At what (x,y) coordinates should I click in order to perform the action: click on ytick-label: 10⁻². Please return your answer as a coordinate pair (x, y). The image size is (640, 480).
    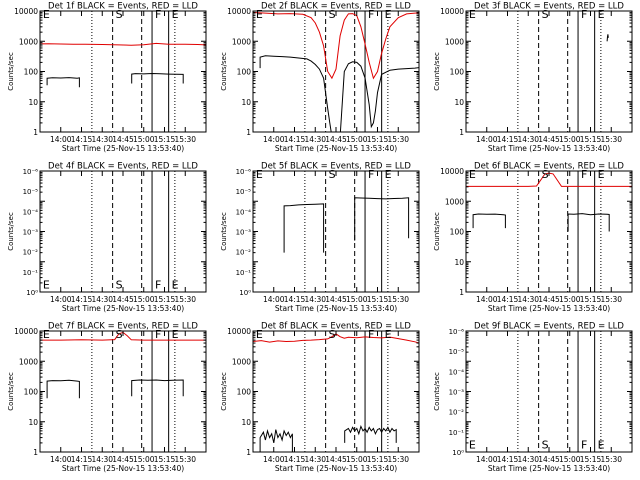
    Looking at the image, I should click on (457, 413).